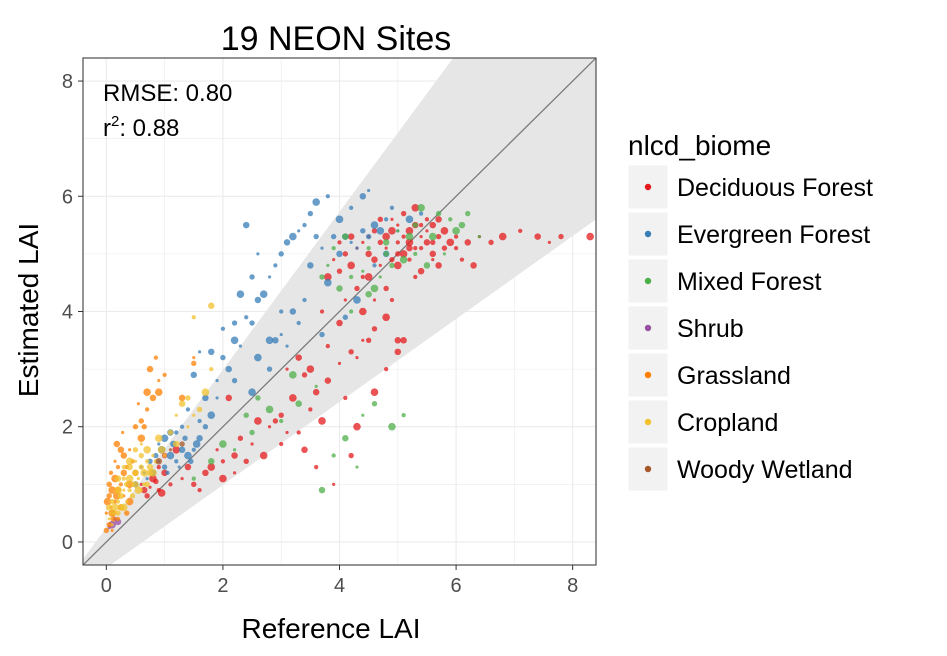  Describe the element at coordinates (67, 82) in the screenshot. I see `y-tick-label: 8` at that location.